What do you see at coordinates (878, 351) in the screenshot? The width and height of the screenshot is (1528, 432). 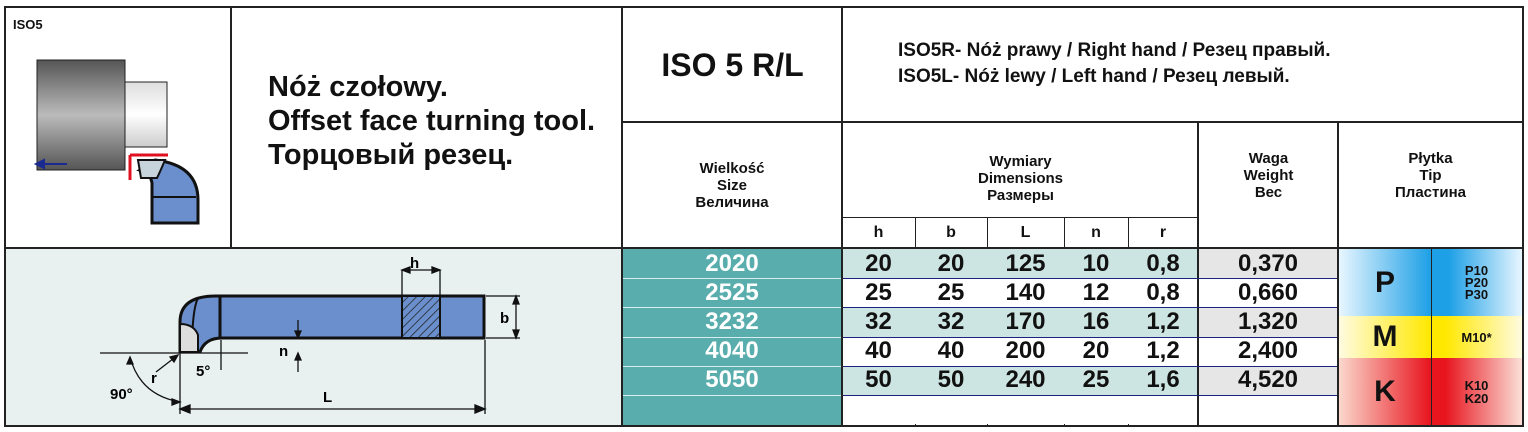 I see `dim-h-cell: 40` at bounding box center [878, 351].